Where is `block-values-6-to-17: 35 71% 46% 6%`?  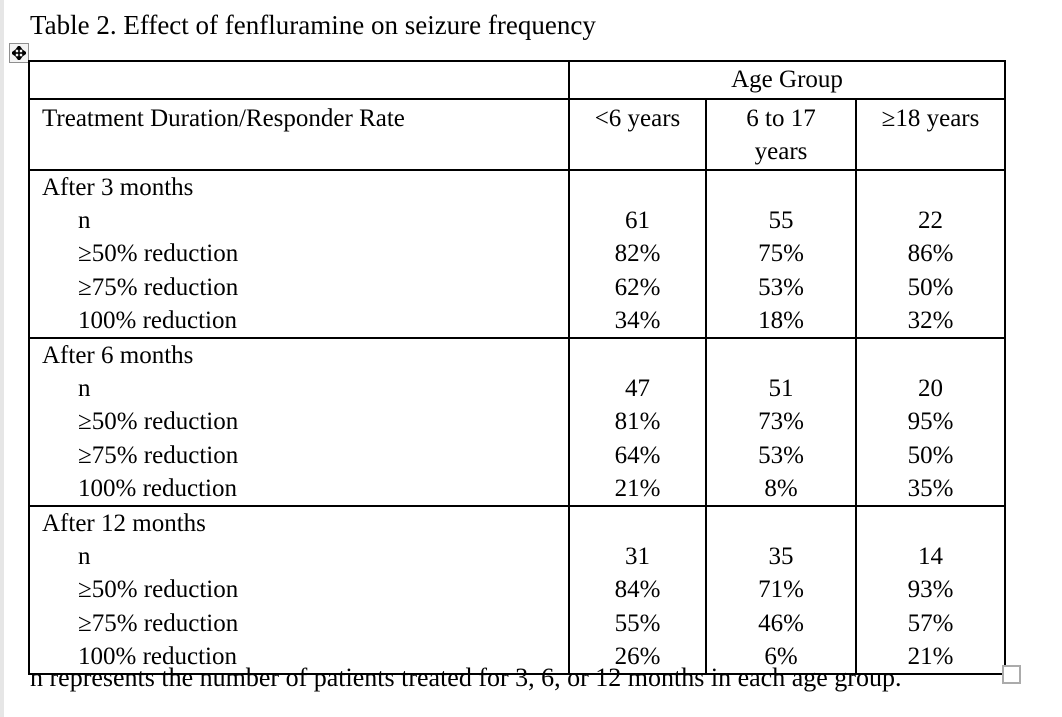 block-values-6-to-17: 35 71% 46% 6% is located at coordinates (781, 590).